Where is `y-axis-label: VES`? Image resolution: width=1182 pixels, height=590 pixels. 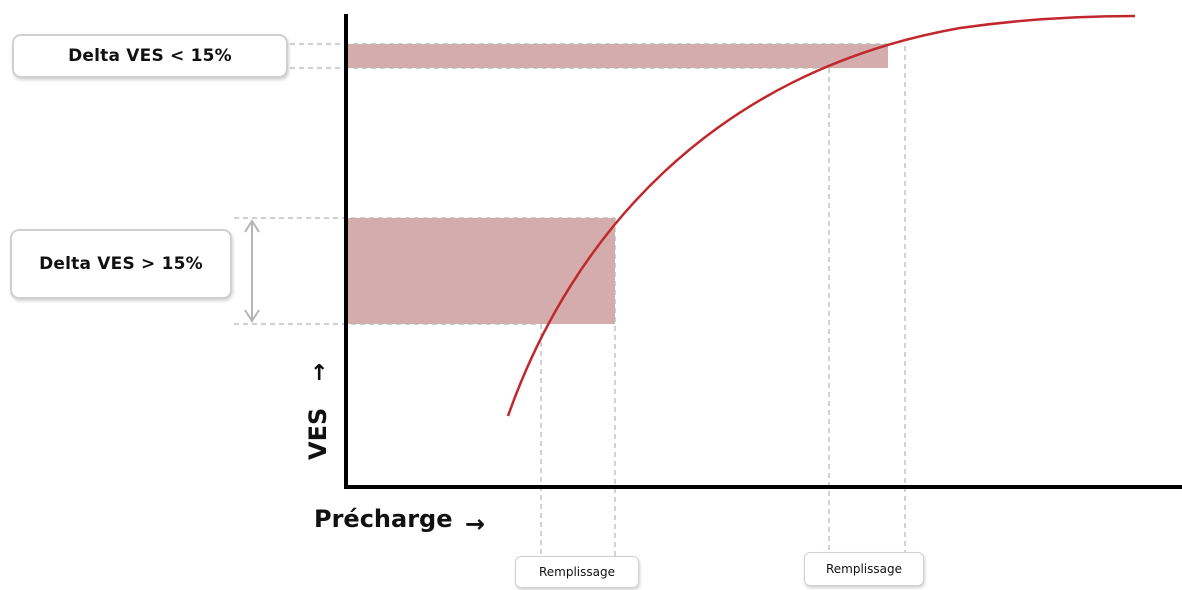 y-axis-label: VES is located at coordinates (318, 433).